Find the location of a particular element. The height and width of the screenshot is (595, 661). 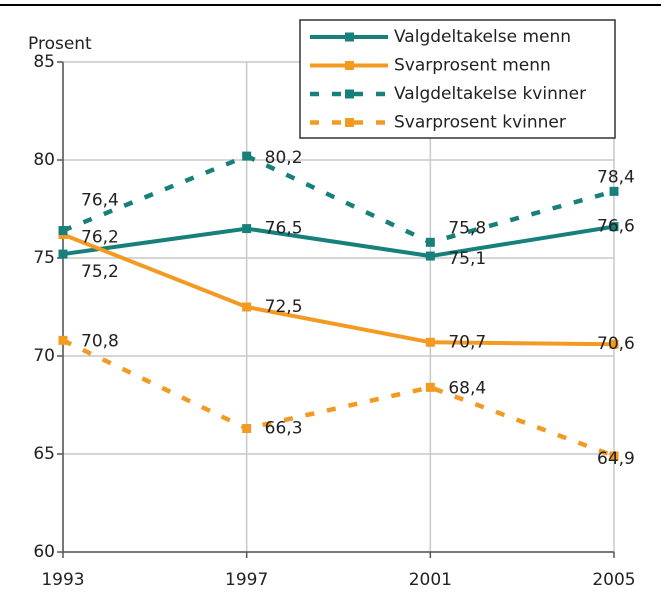

data-label: 70,6 is located at coordinates (616, 344).